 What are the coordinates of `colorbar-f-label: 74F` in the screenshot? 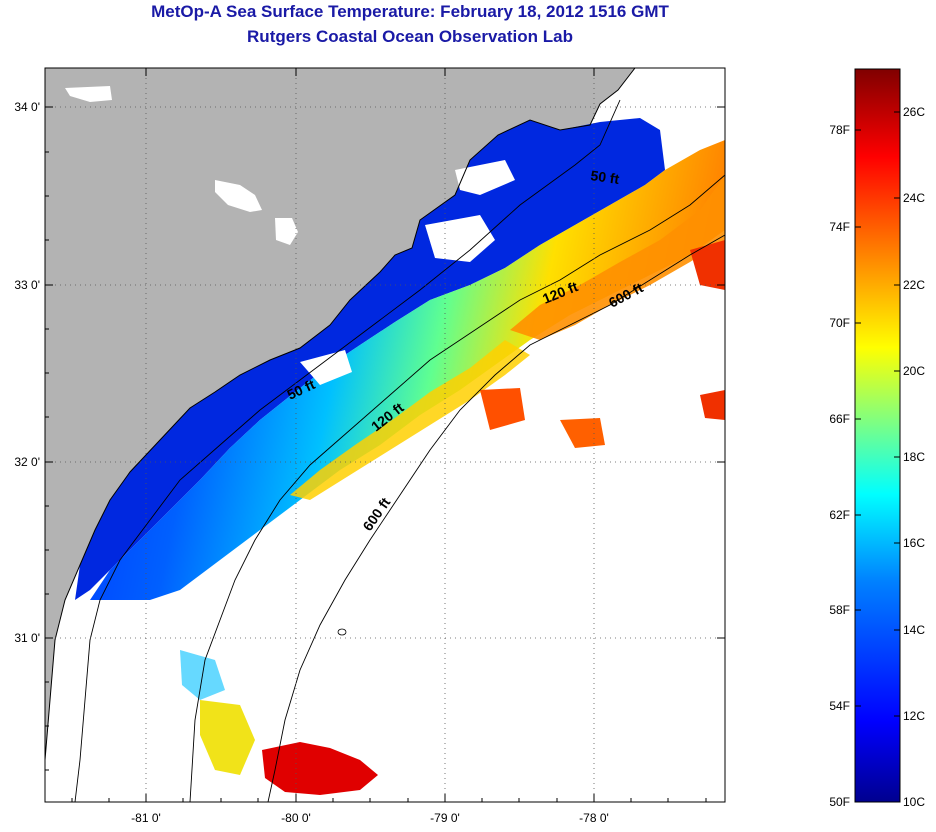 It's located at (839, 227).